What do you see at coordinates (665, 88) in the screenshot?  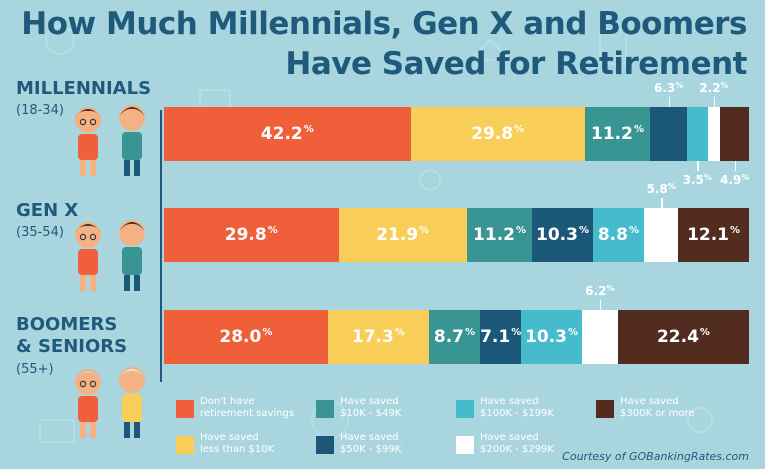 I see `value-number: 6.3` at bounding box center [665, 88].